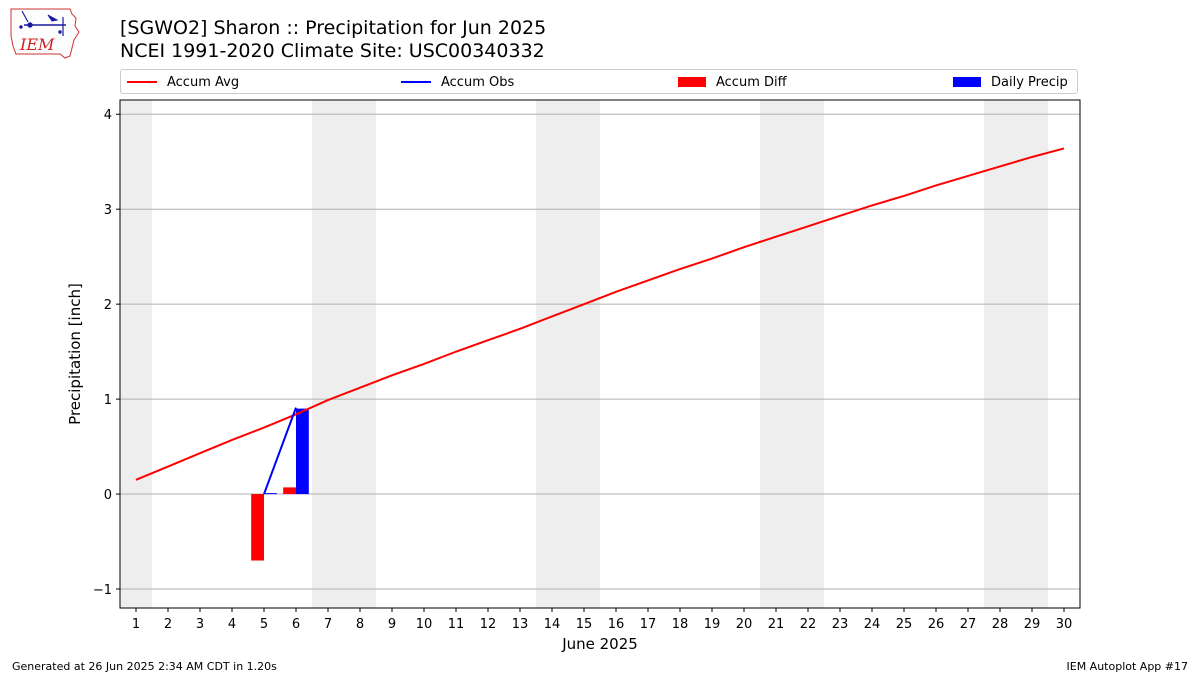 This screenshot has width=1200, height=675. I want to click on logo-text: IEM, so click(37, 44).